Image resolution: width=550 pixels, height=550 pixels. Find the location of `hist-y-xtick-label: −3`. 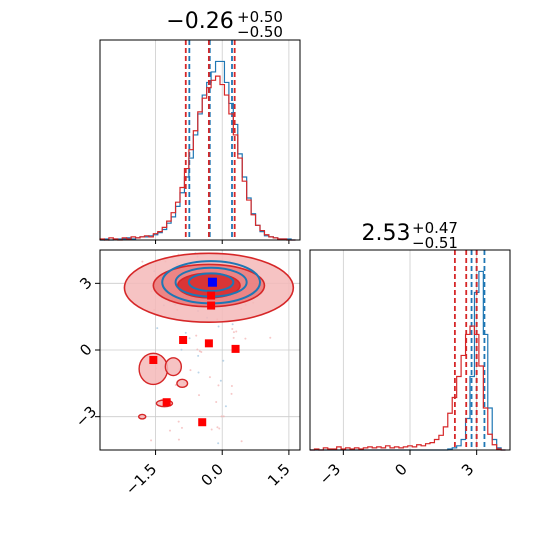

hist-y-xtick-label: −3 is located at coordinates (330, 474).